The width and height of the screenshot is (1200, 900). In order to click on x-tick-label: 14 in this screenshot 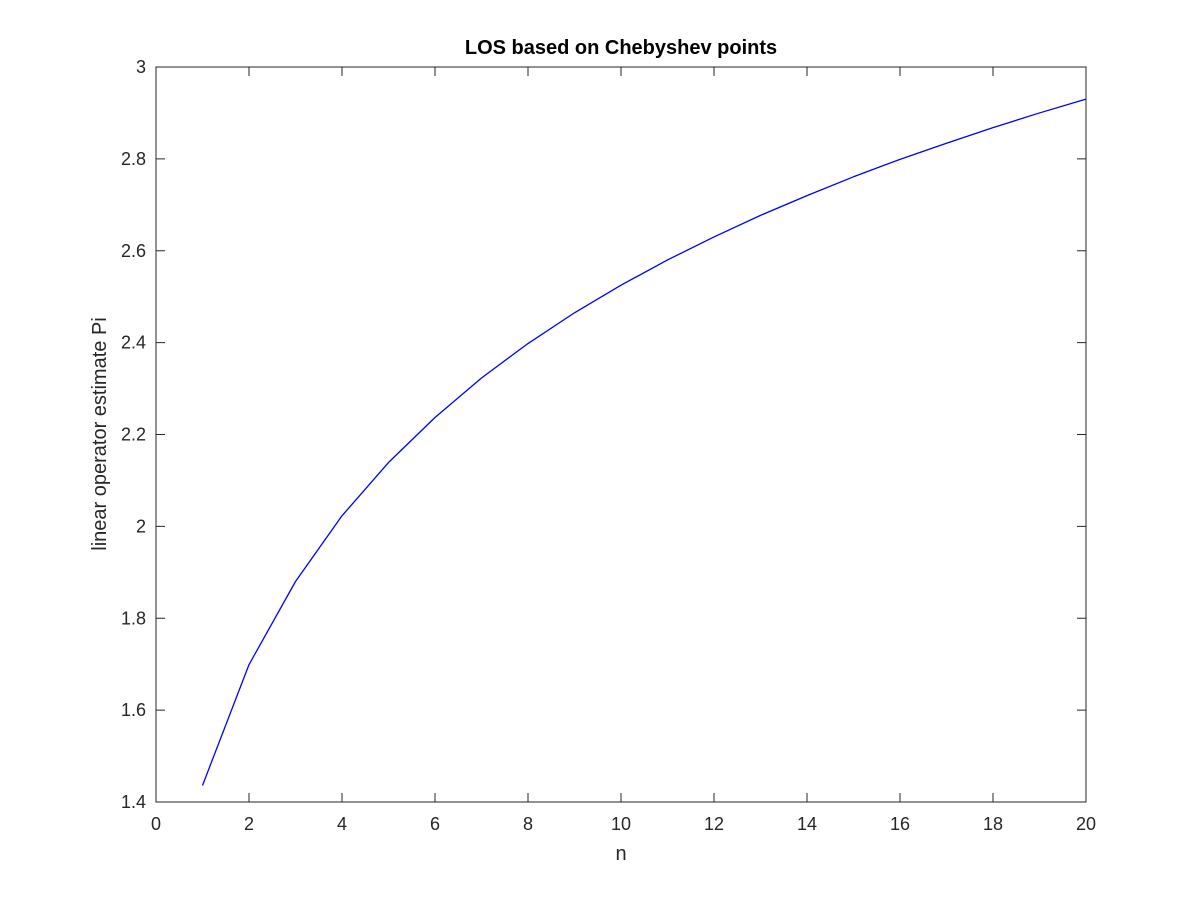, I will do `click(807, 824)`.